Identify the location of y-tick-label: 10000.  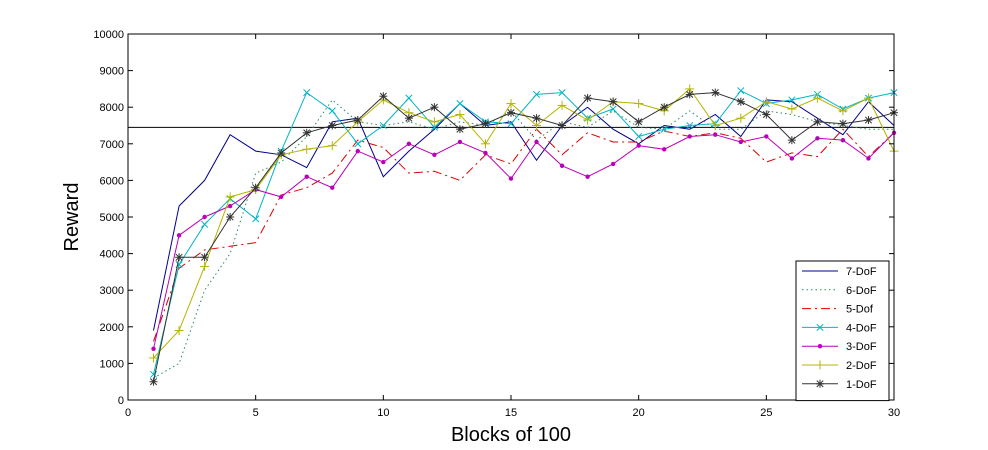
(108, 35).